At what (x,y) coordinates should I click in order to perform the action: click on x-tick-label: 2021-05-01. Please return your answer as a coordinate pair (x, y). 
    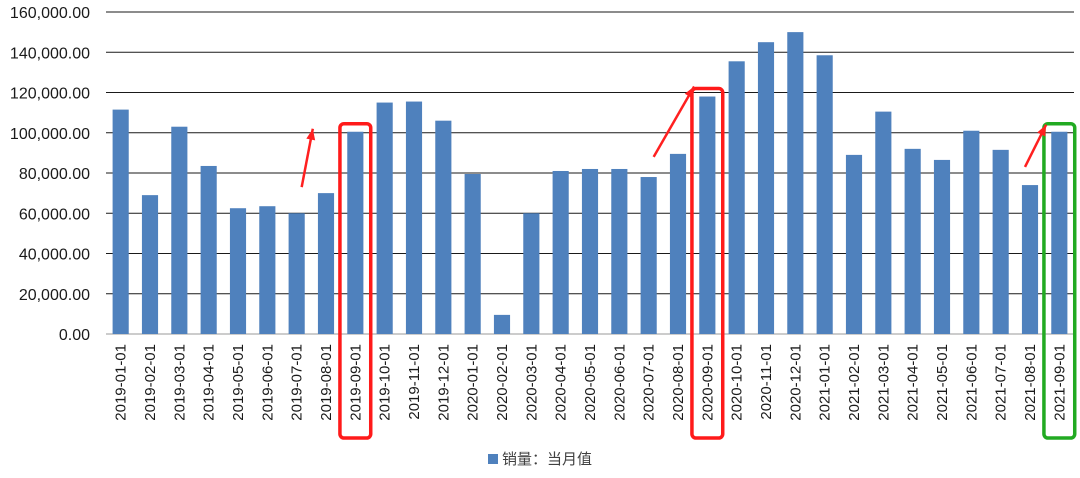
    Looking at the image, I should click on (942, 382).